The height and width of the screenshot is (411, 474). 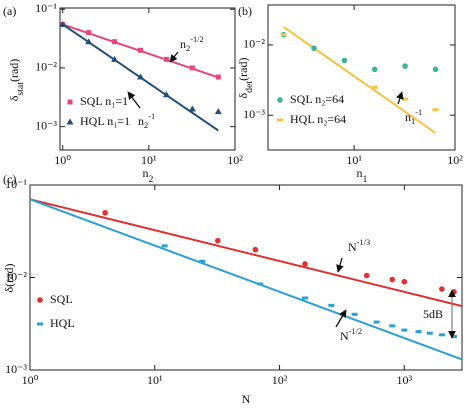 What do you see at coordinates (351, 334) in the screenshot?
I see `annotation: N-1/2` at bounding box center [351, 334].